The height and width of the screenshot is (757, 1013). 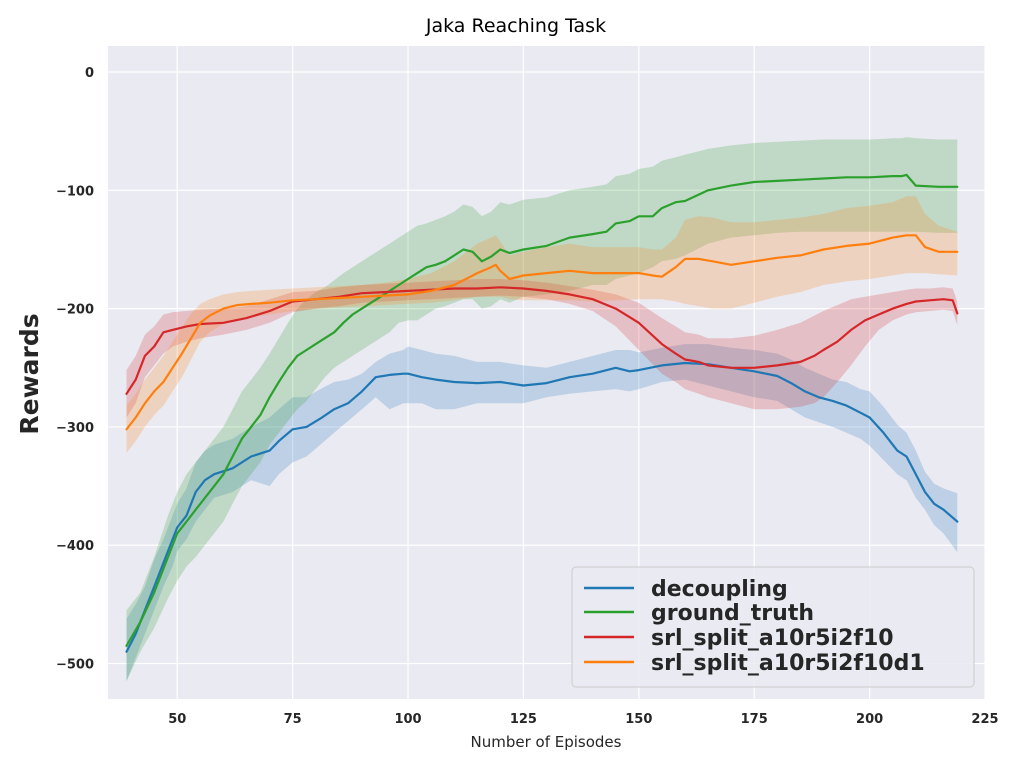 I want to click on y-axis-ticks: 0 −100 −200 −300 −400 −500, so click(x=75, y=369).